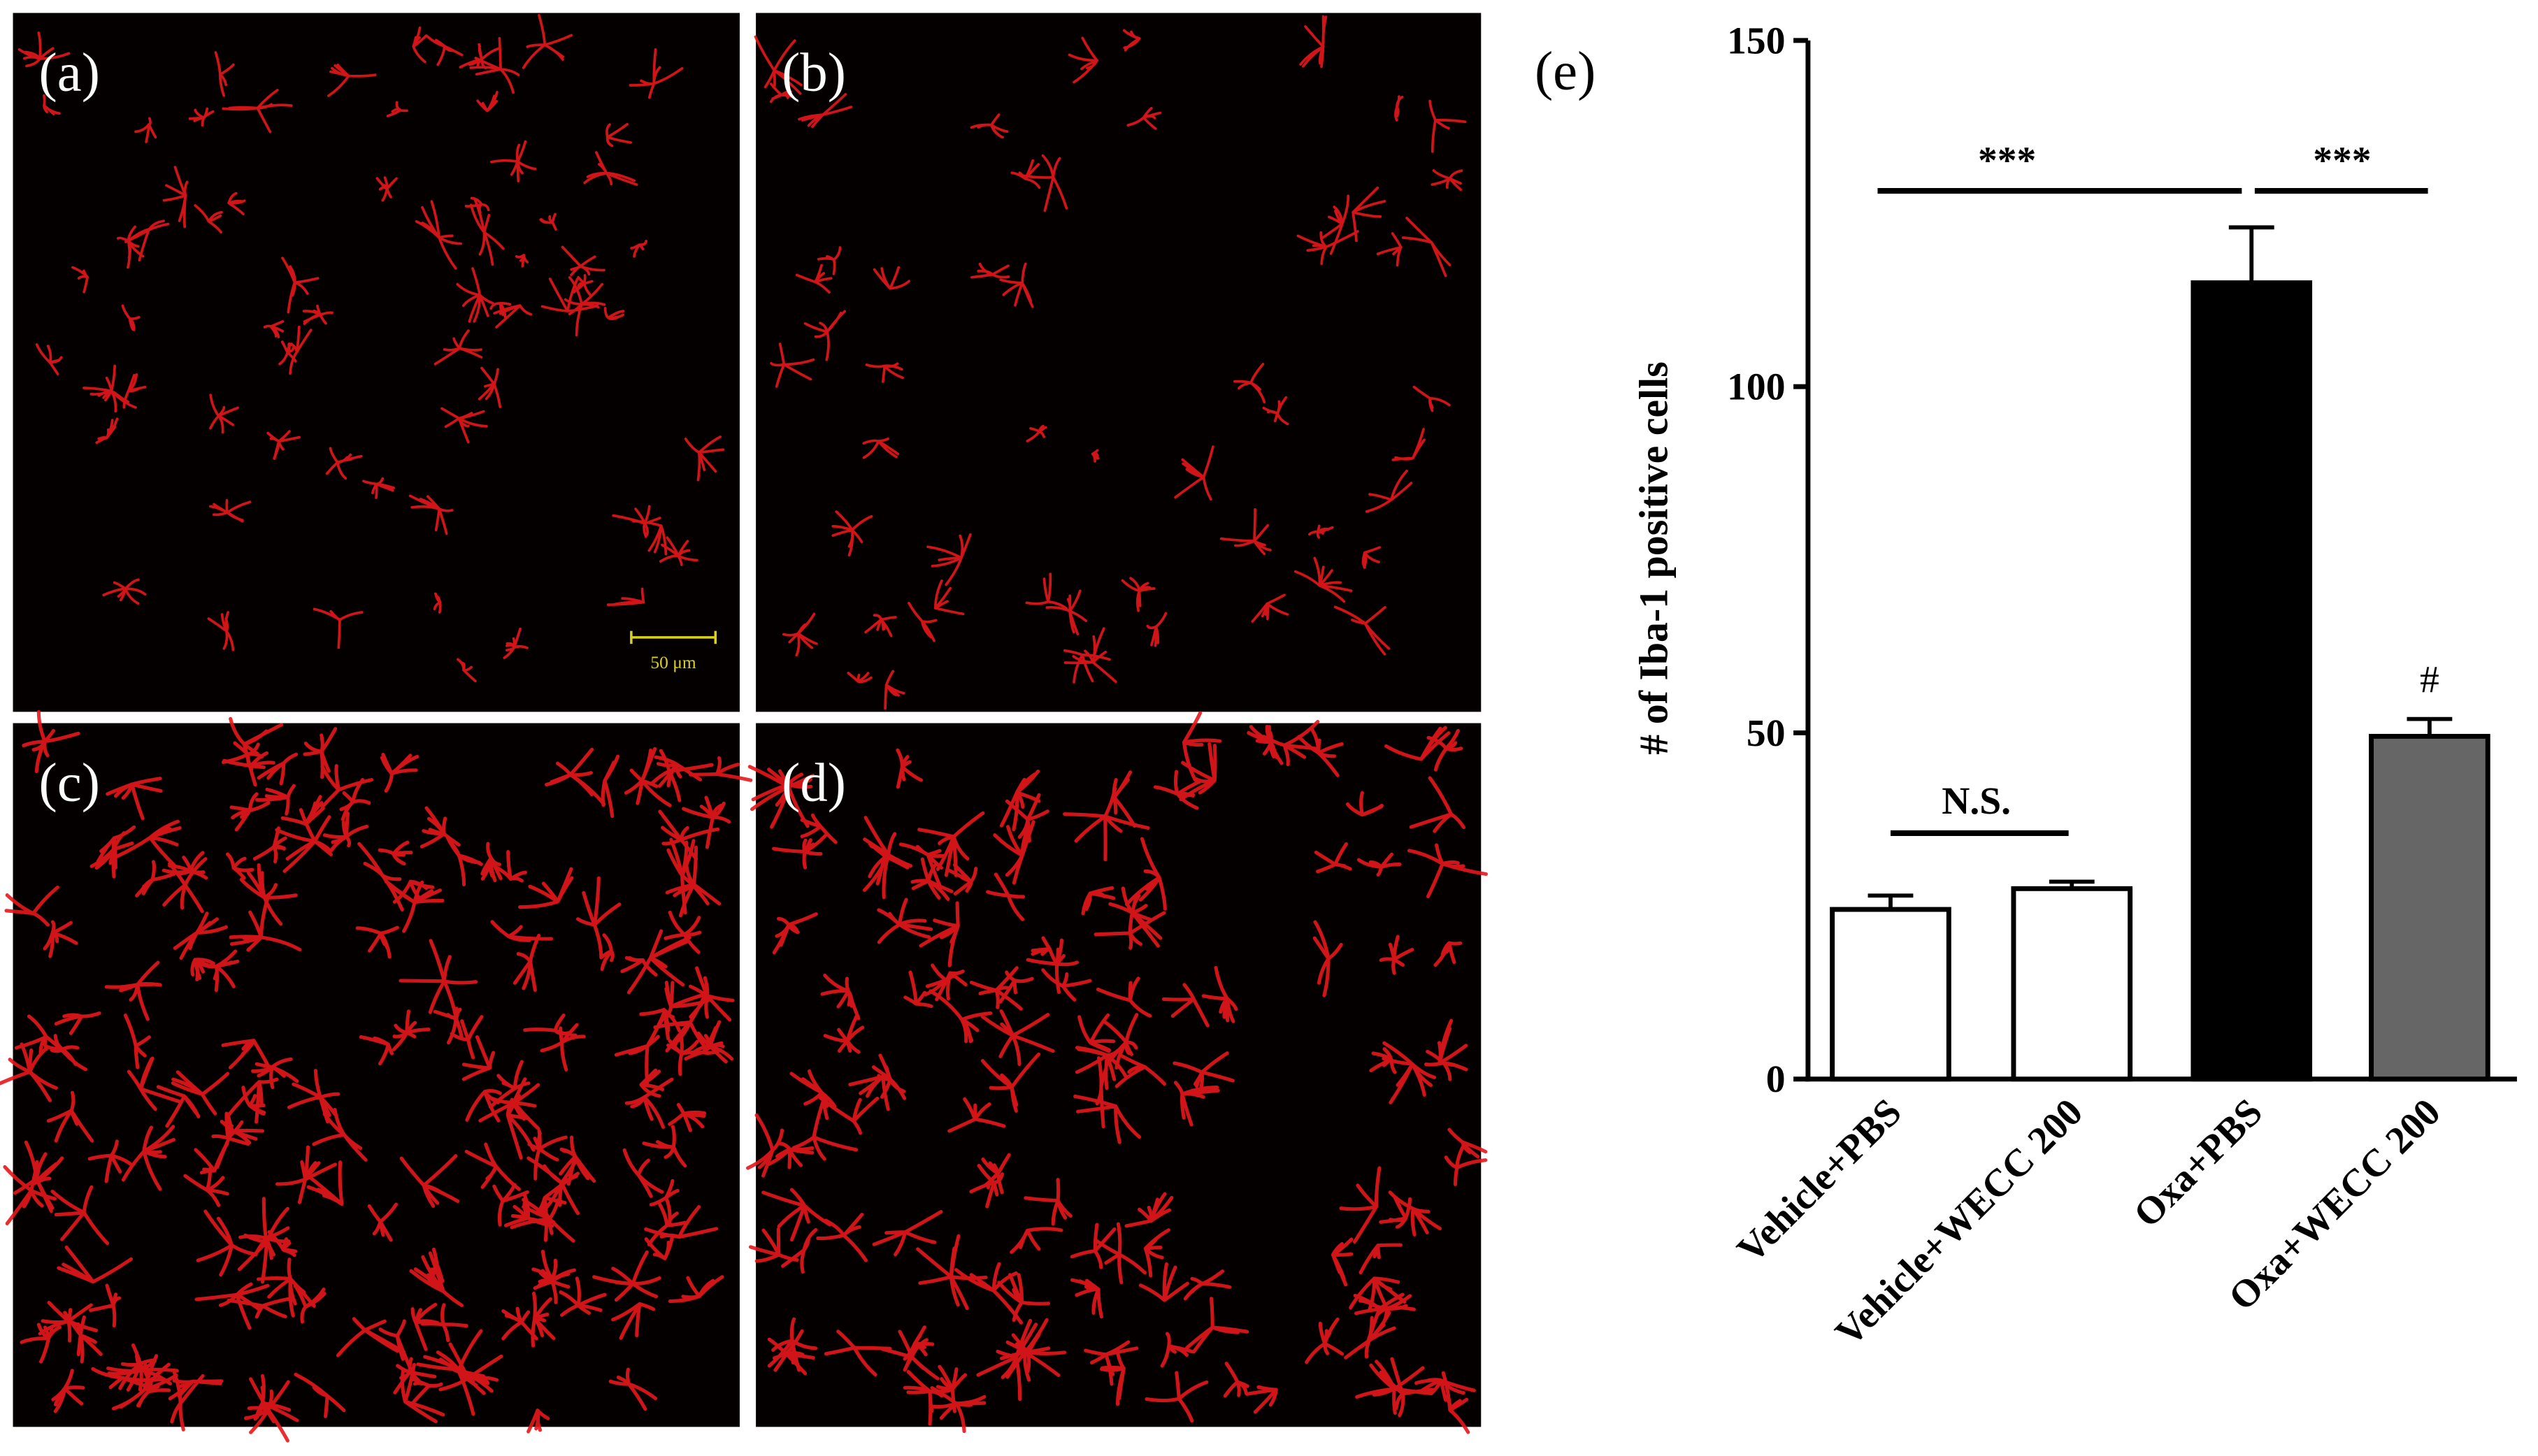  I want to click on y-tick-label: 0, so click(1776, 1080).